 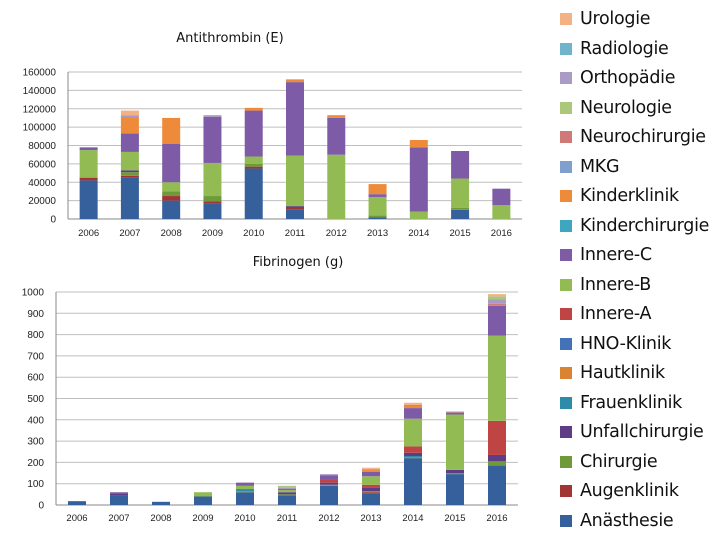 What do you see at coordinates (418, 233) in the screenshot?
I see `x-tick-label: 2014` at bounding box center [418, 233].